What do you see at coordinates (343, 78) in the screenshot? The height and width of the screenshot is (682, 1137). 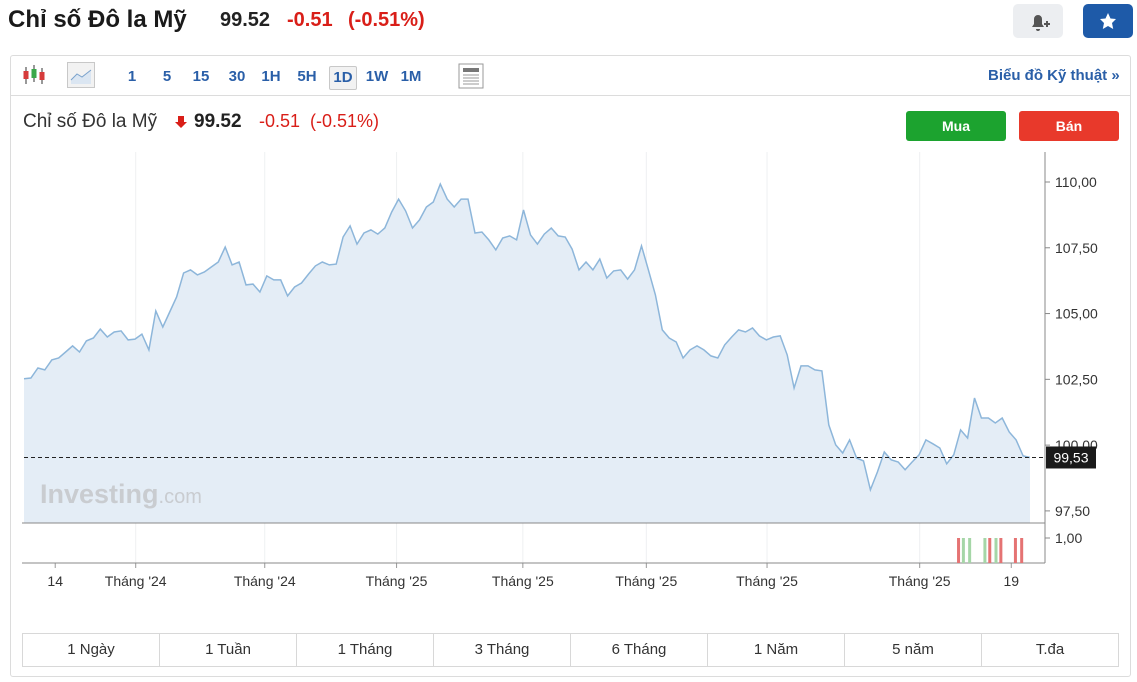 I see `interval-button: 1D` at bounding box center [343, 78].